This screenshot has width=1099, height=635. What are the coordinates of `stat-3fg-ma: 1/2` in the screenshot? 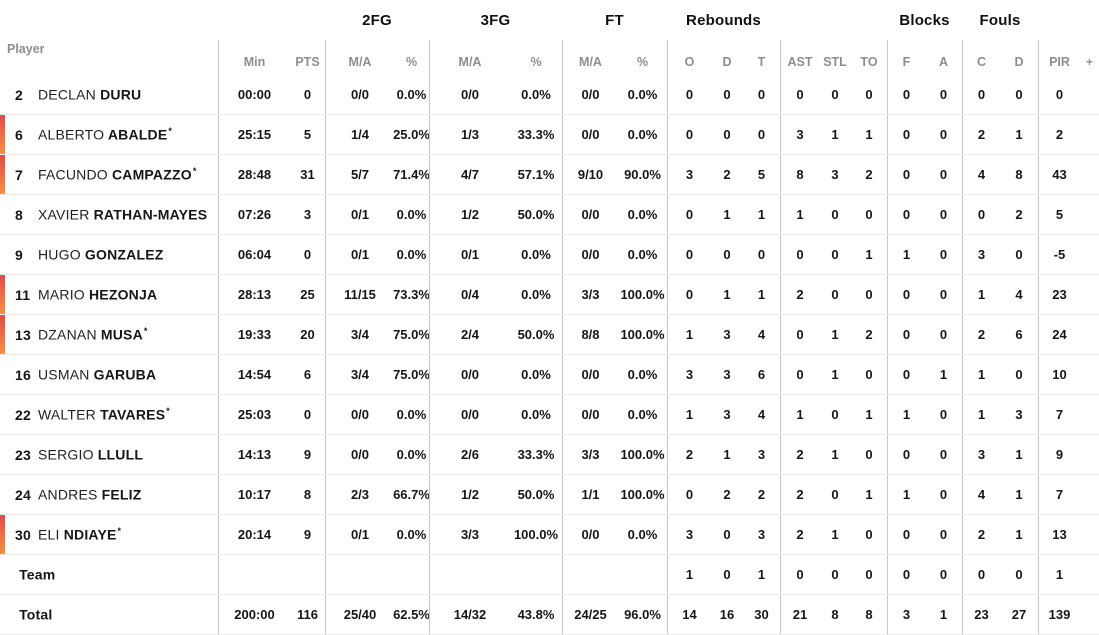 It's located at (469, 494).